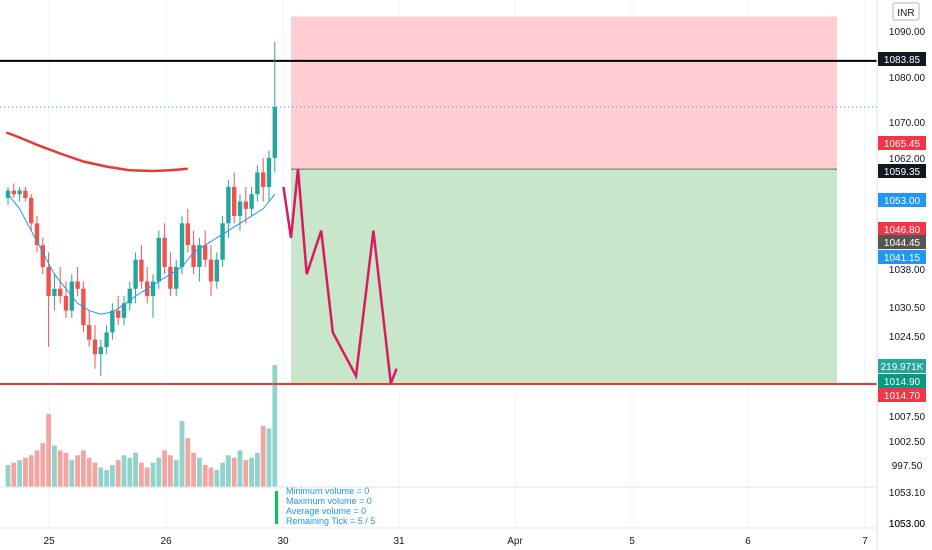 Image resolution: width=932 pixels, height=550 pixels. What do you see at coordinates (907, 417) in the screenshot?
I see `price-tick-label: 1007.50` at bounding box center [907, 417].